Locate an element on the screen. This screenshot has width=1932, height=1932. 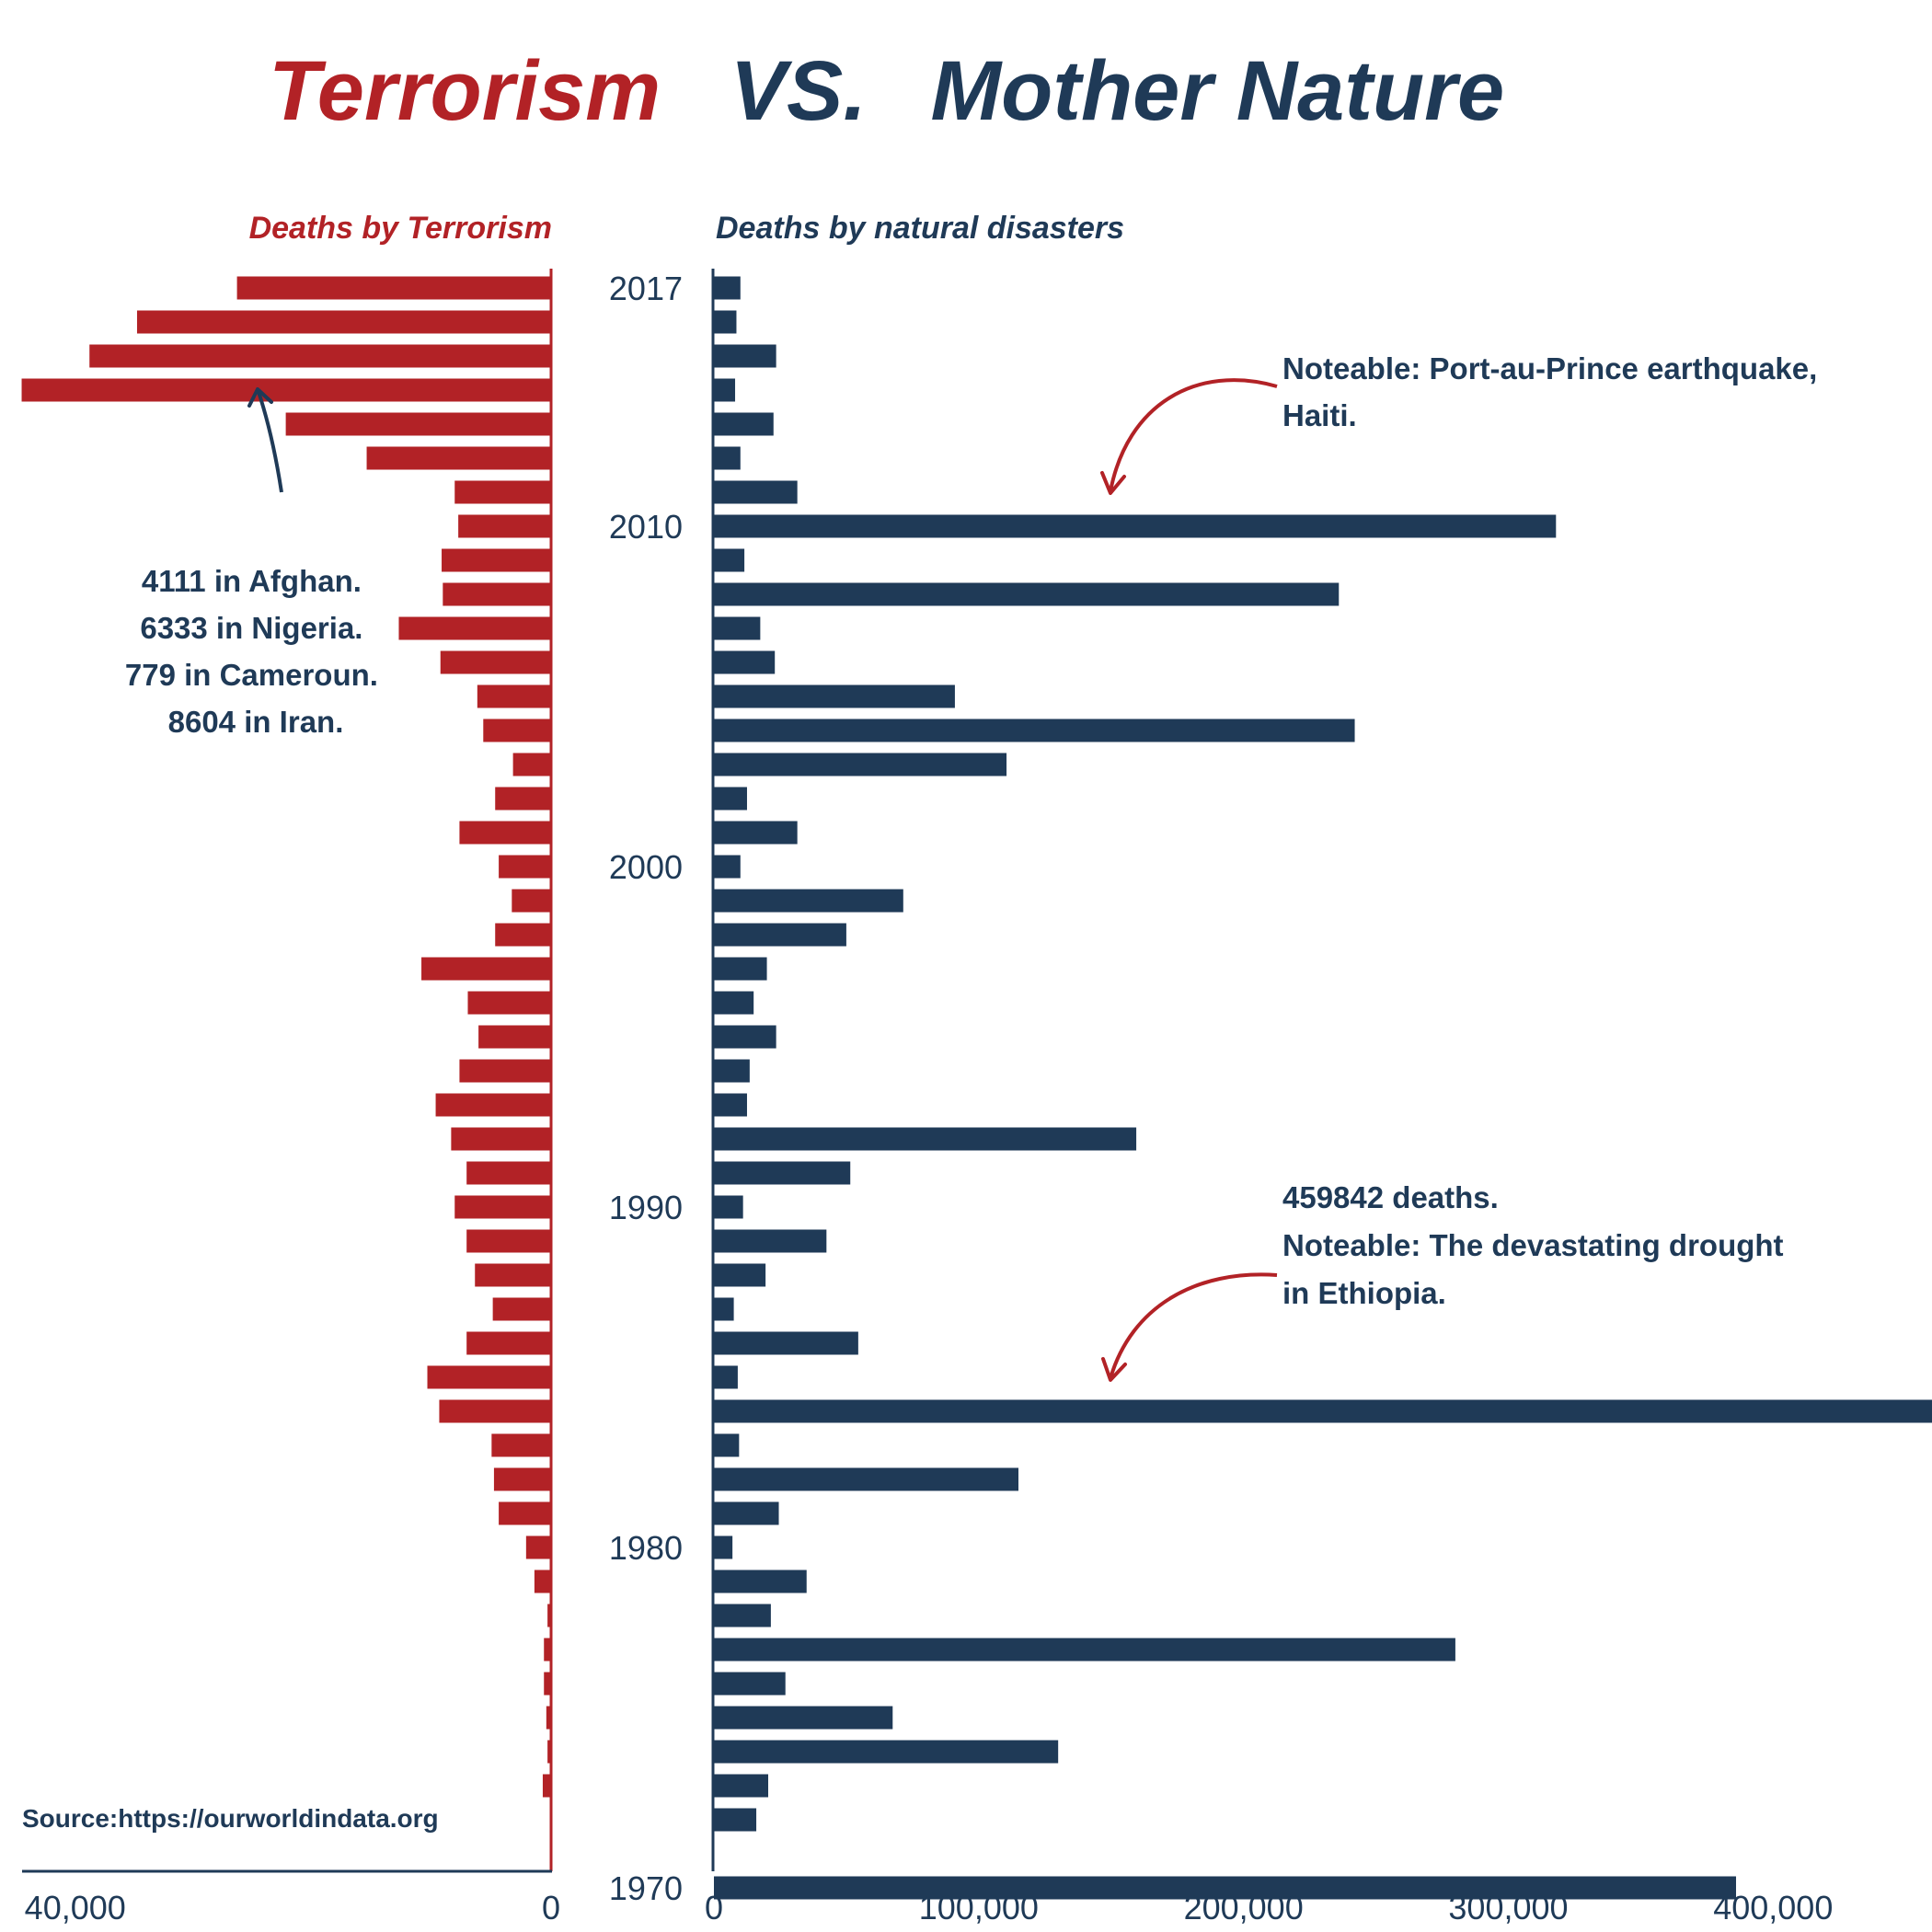
nature-bar-1988 is located at coordinates (740, 1275).